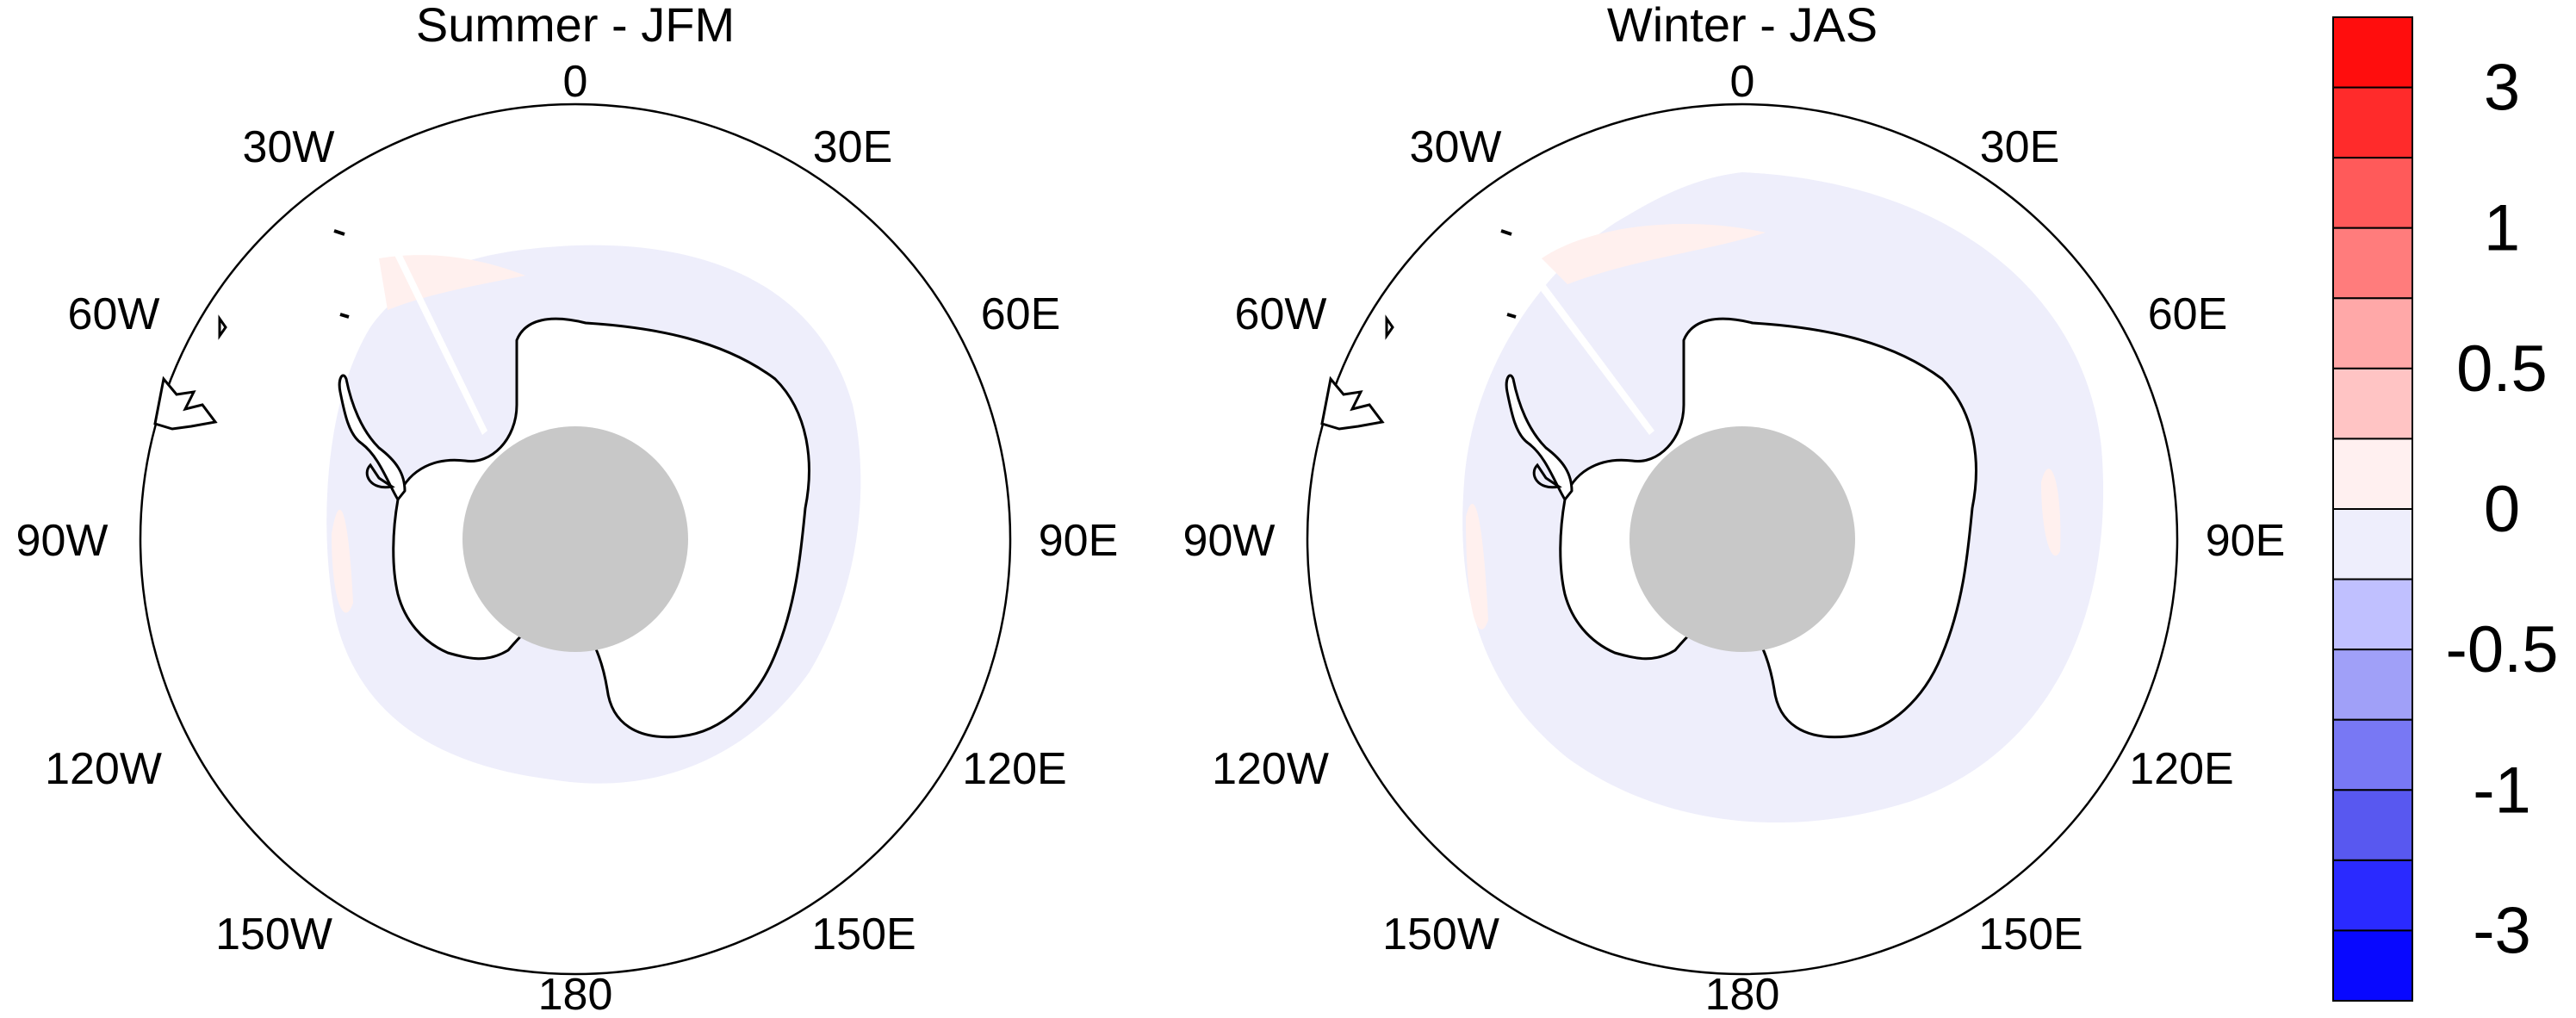  What do you see at coordinates (1742, 26) in the screenshot?
I see `panel-title: Winter - JAS` at bounding box center [1742, 26].